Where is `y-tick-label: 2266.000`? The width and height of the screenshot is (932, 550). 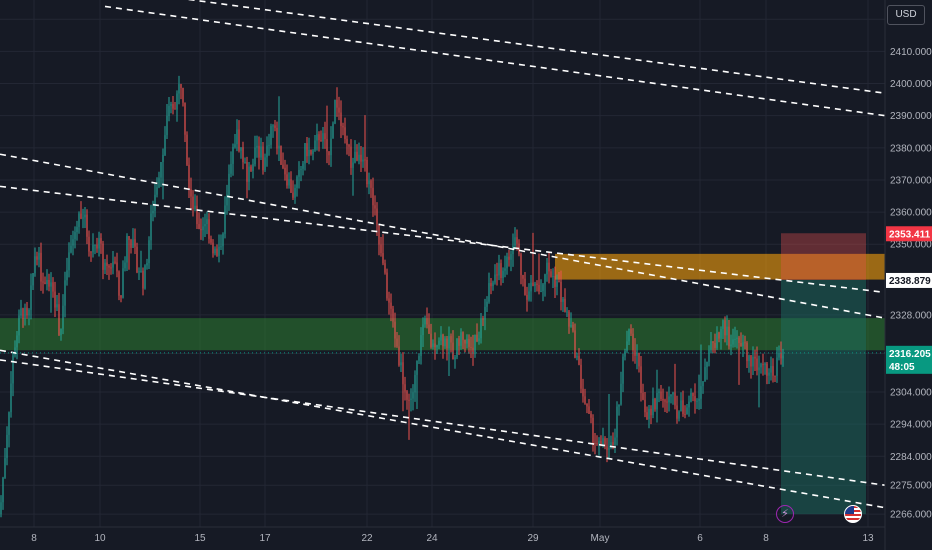
y-tick-label: 2266.000 is located at coordinates (911, 515).